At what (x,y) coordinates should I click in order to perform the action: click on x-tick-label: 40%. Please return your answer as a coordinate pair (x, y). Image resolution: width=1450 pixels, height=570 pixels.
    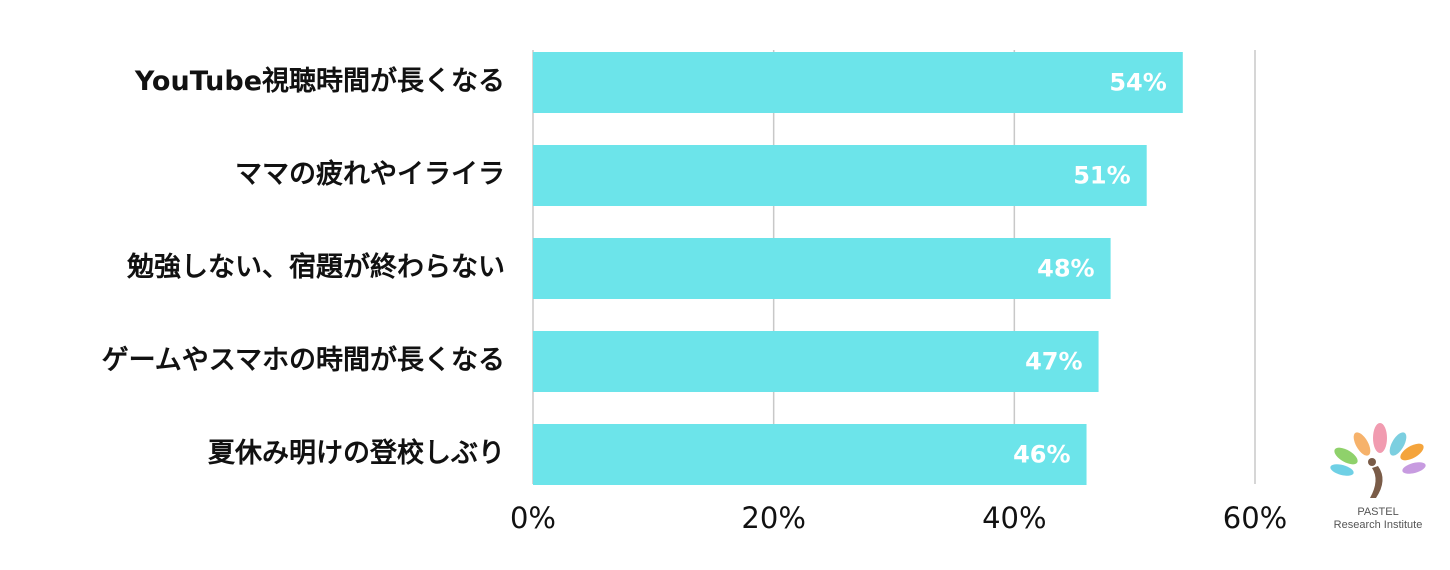
    Looking at the image, I should click on (1014, 518).